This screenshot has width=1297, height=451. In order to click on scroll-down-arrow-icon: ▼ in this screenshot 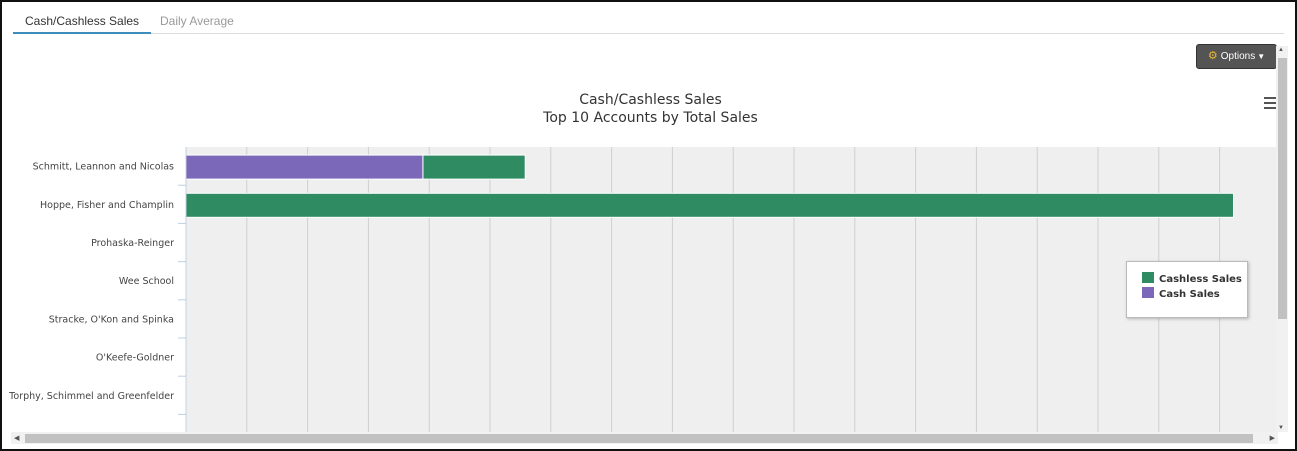, I will do `click(1281, 428)`.